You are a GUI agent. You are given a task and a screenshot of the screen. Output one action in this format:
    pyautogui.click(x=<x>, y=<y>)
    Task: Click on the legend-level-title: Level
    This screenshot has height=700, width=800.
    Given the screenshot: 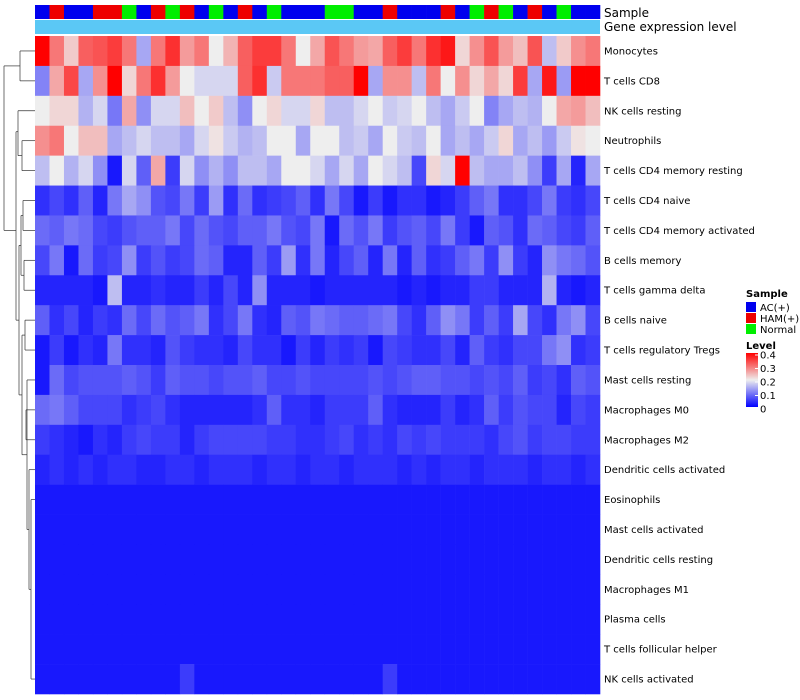 What is the action you would take?
    pyautogui.click(x=761, y=346)
    